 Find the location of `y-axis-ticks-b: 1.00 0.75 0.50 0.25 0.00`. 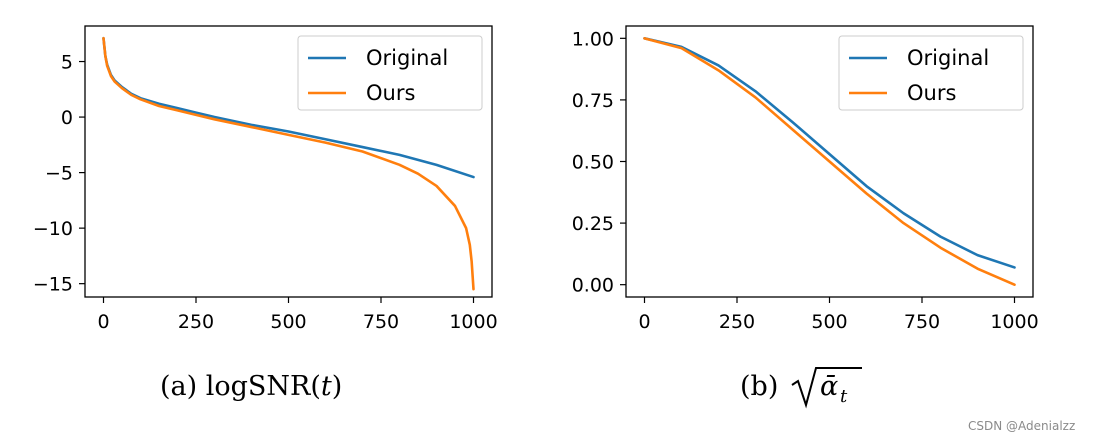

y-axis-ticks-b: 1.00 0.75 0.50 0.25 0.00 is located at coordinates (599, 162).